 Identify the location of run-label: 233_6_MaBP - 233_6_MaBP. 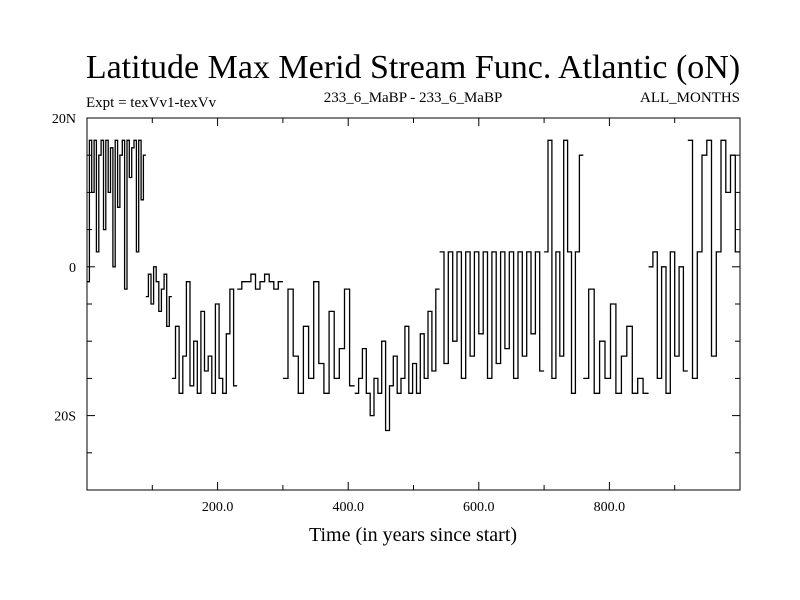
(413, 98).